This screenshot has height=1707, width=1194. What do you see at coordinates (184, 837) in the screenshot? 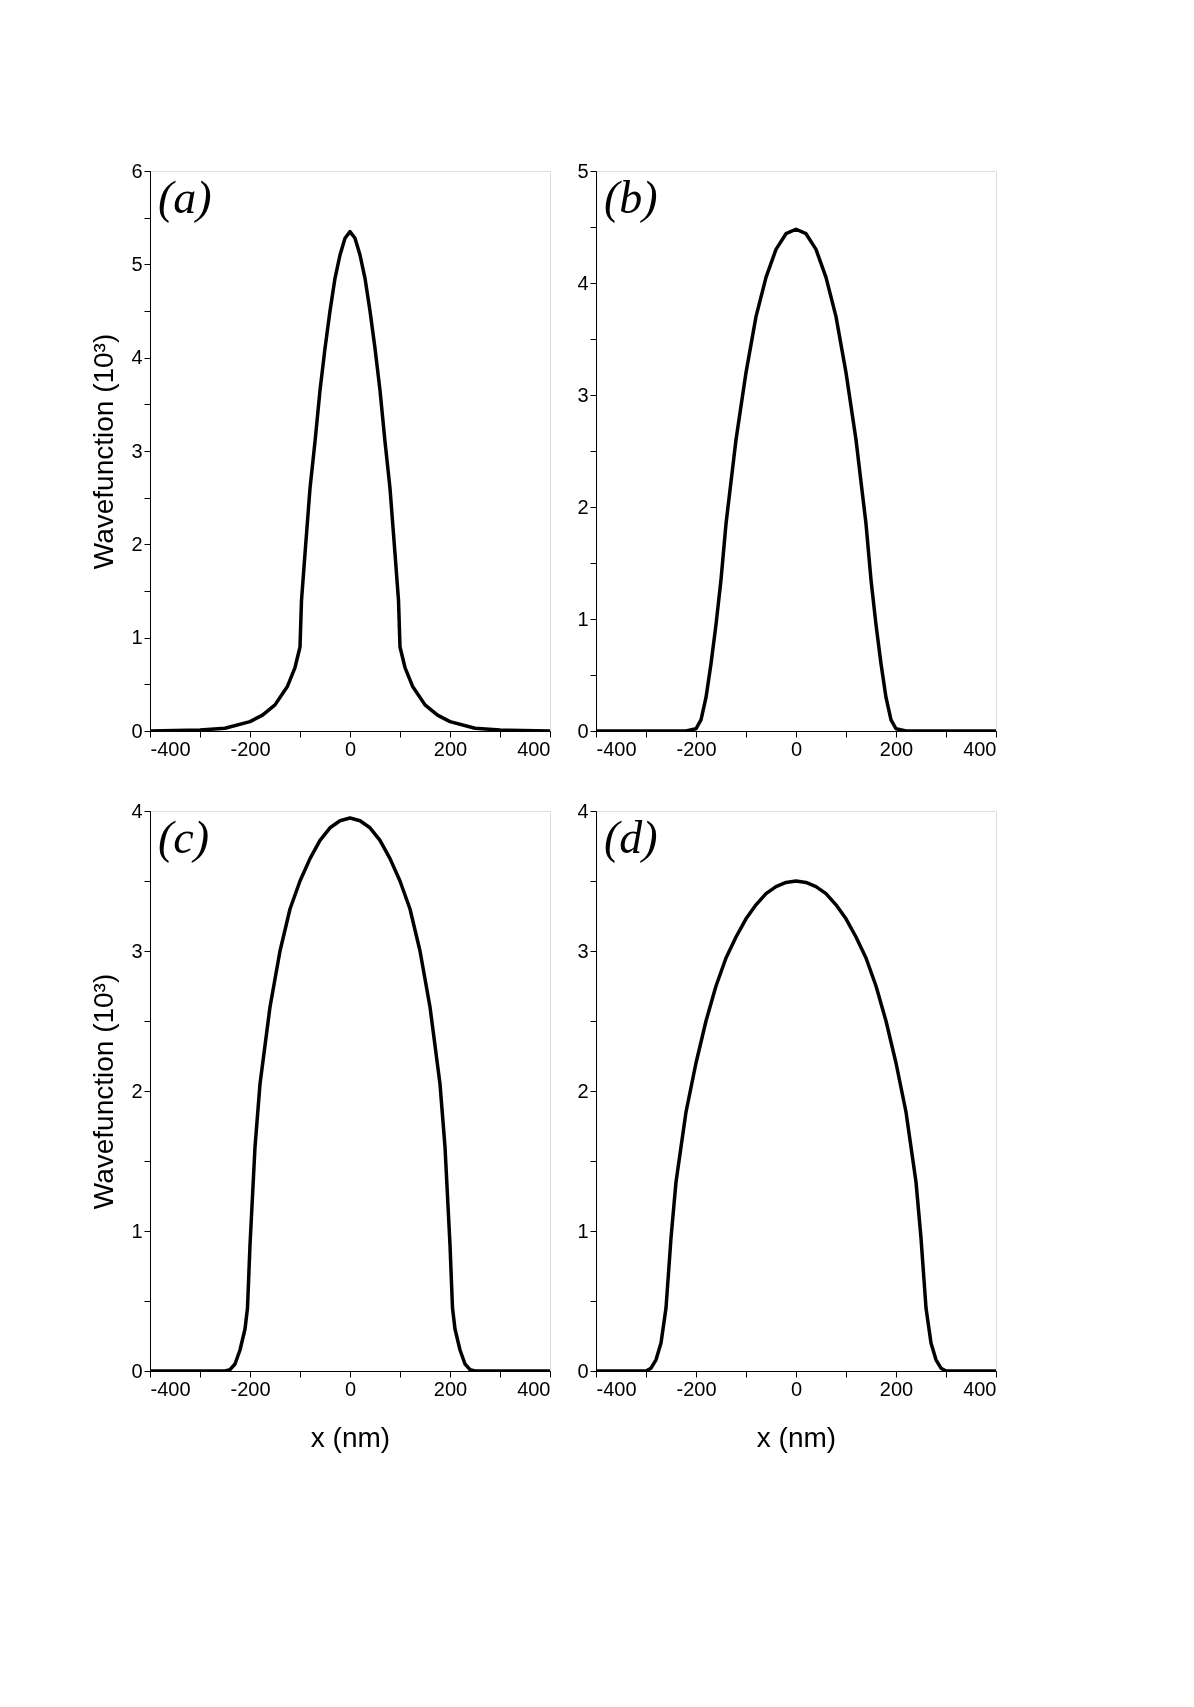
I see `annotation: (c)` at bounding box center [184, 837].